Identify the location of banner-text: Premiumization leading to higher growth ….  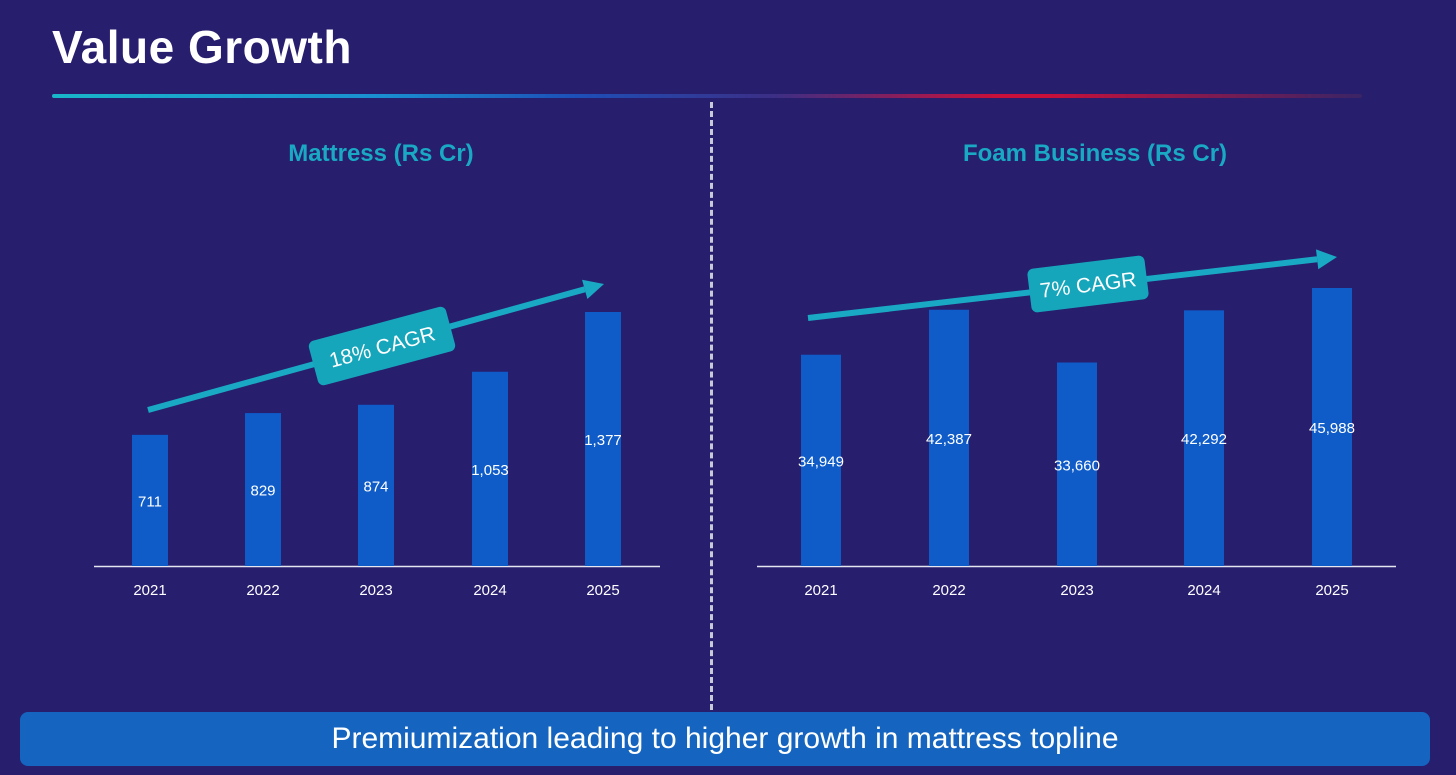
(725, 738).